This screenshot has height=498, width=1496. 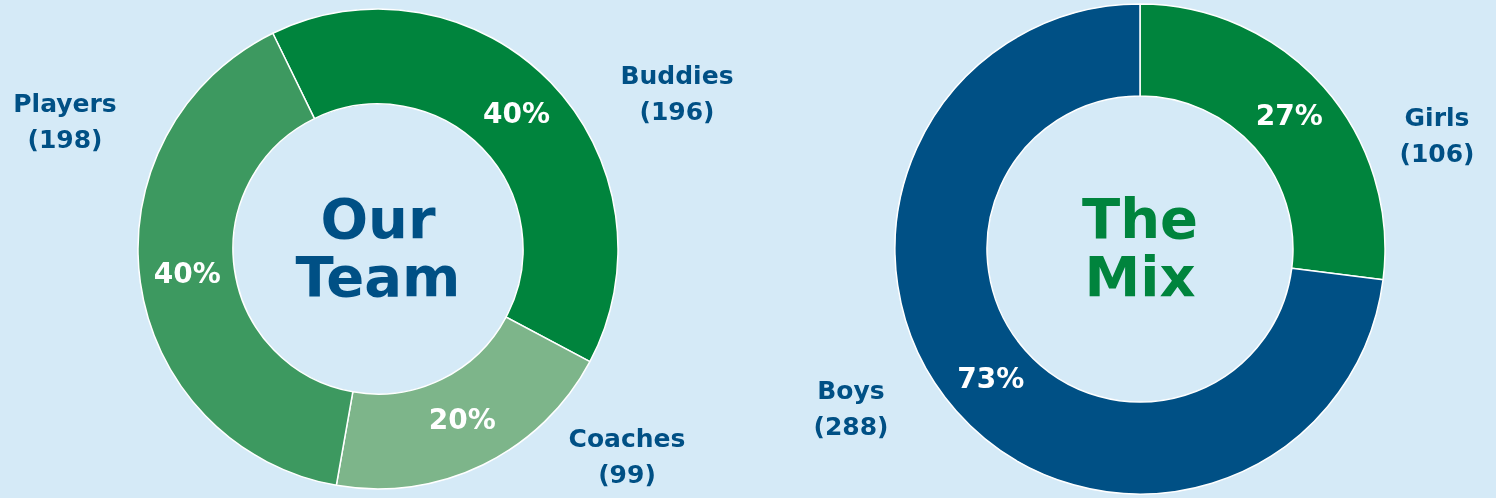 I want to click on data-label: 73%, so click(x=991, y=378).